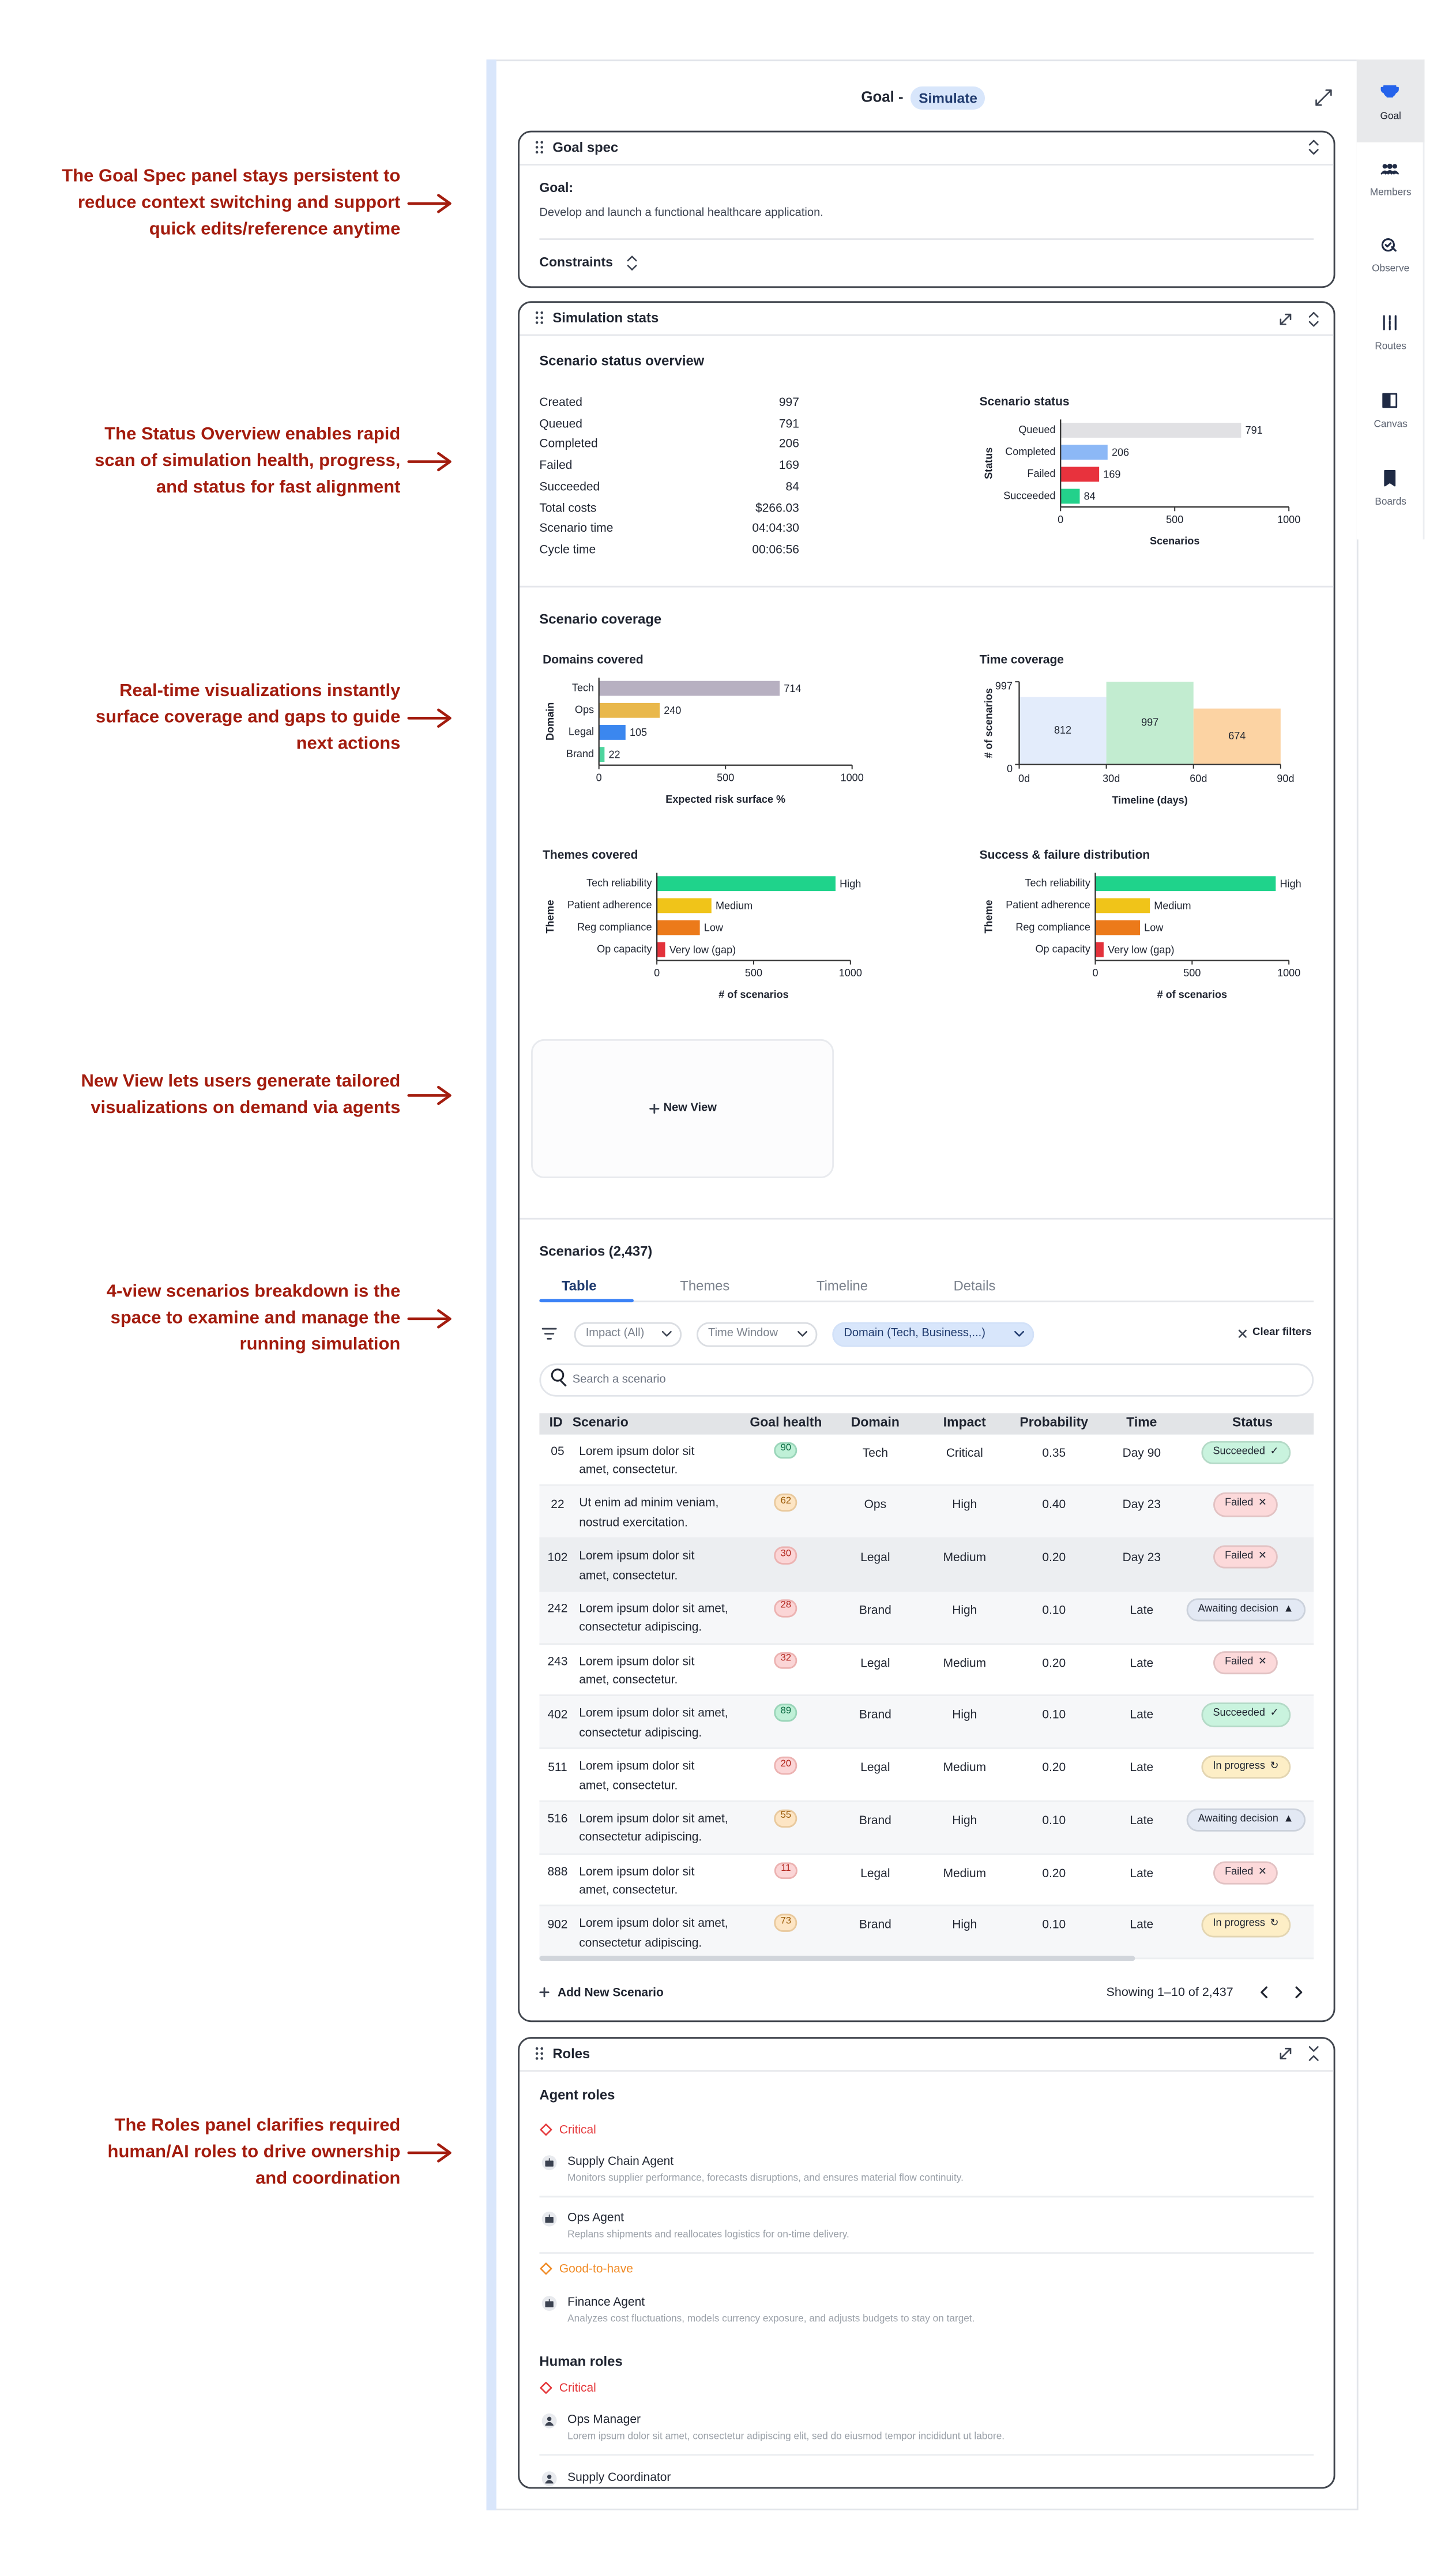 The image size is (1456, 2560). Describe the element at coordinates (1054, 1422) in the screenshot. I see `column-header: Probability` at that location.